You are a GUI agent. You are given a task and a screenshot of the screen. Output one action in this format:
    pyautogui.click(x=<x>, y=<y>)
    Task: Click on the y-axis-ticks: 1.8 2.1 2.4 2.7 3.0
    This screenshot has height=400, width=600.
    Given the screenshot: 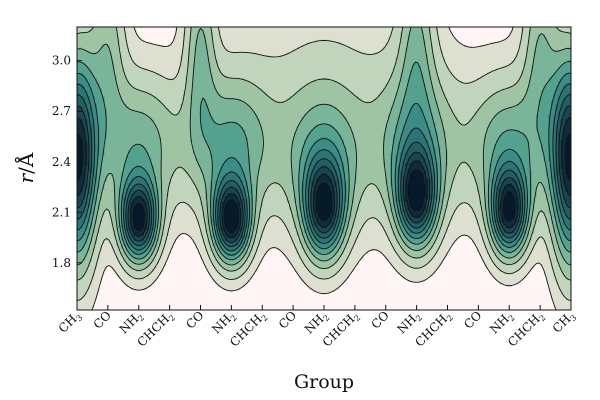 What is the action you would take?
    pyautogui.click(x=67, y=162)
    